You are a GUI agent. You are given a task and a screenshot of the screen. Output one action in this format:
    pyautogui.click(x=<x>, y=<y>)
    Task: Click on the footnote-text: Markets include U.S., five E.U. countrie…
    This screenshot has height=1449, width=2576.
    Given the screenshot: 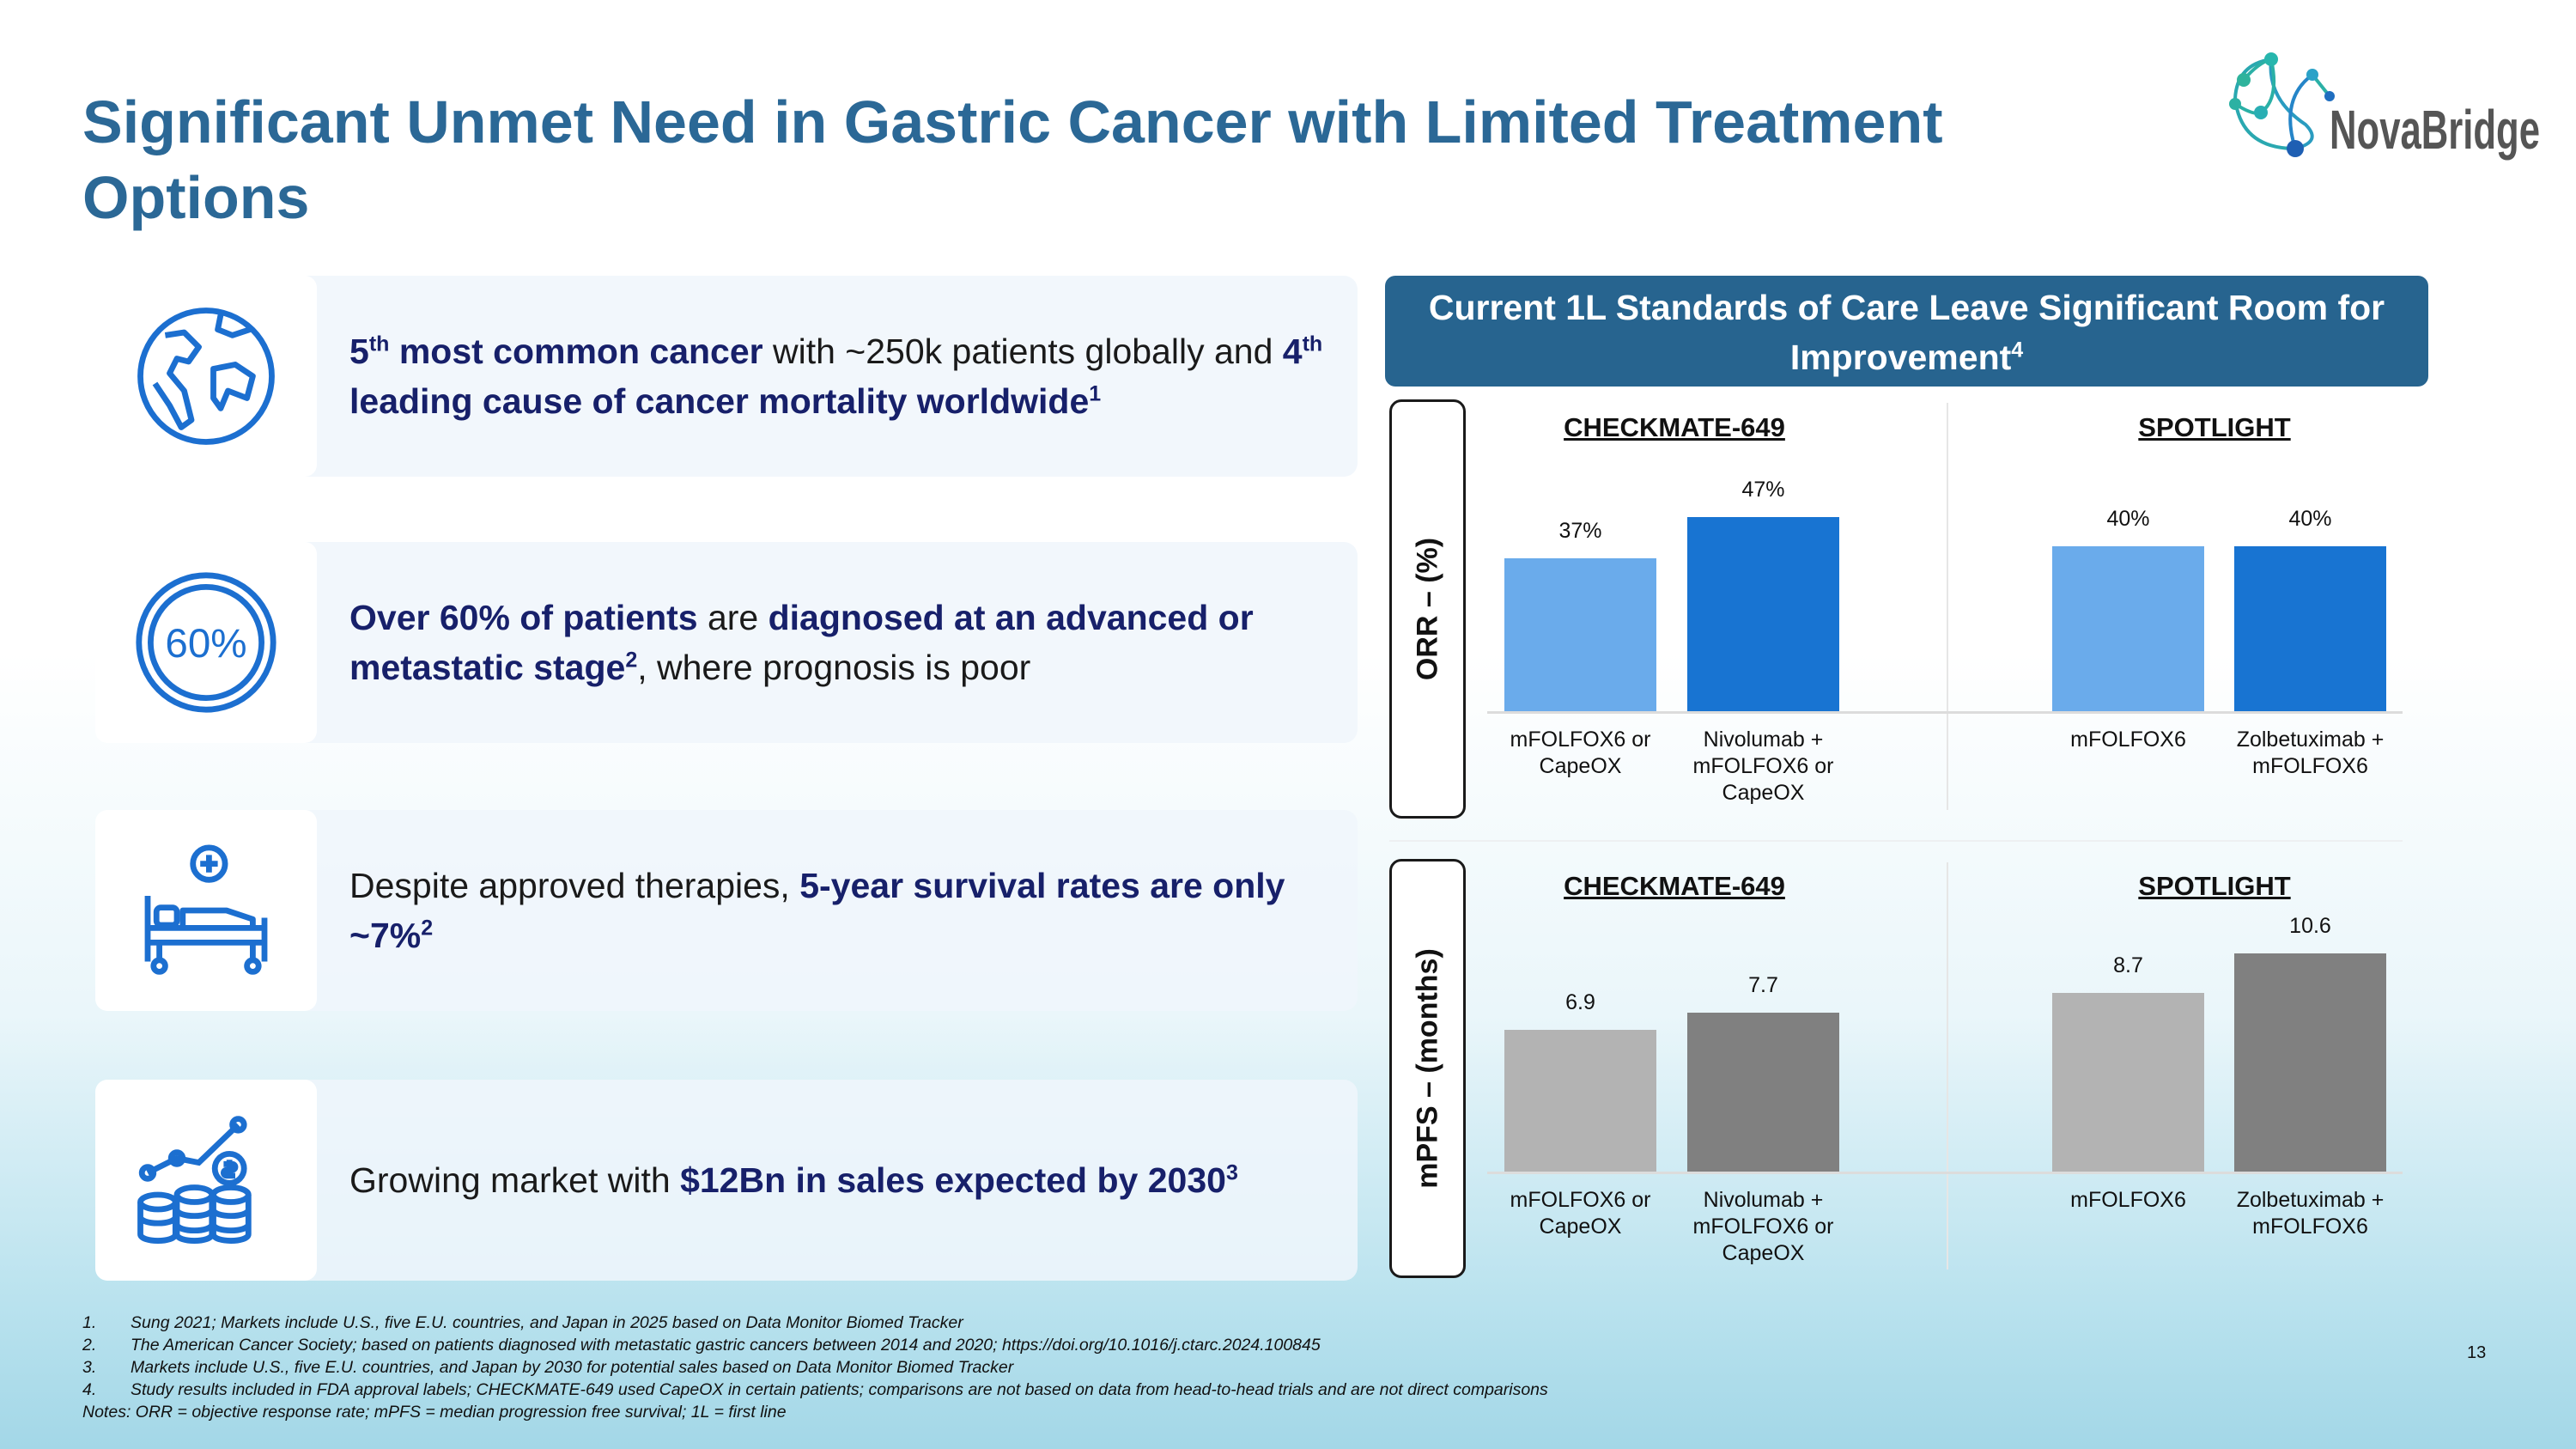 What is the action you would take?
    pyautogui.click(x=572, y=1367)
    